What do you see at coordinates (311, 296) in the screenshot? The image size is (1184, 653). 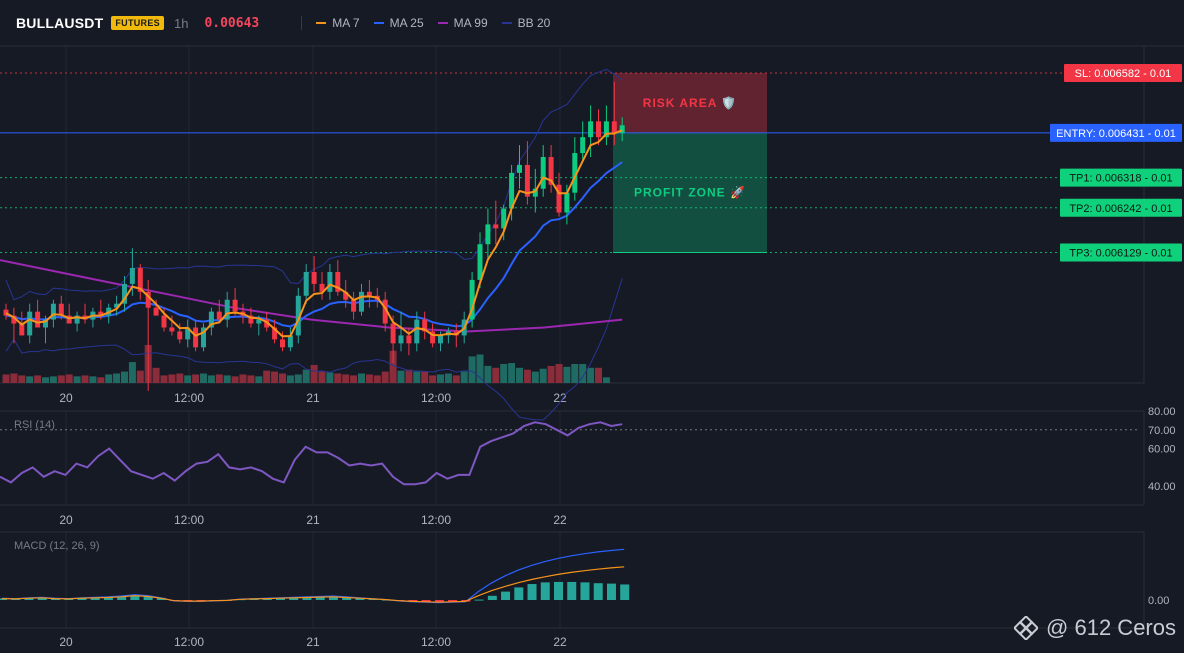 I see `ma99-line` at bounding box center [311, 296].